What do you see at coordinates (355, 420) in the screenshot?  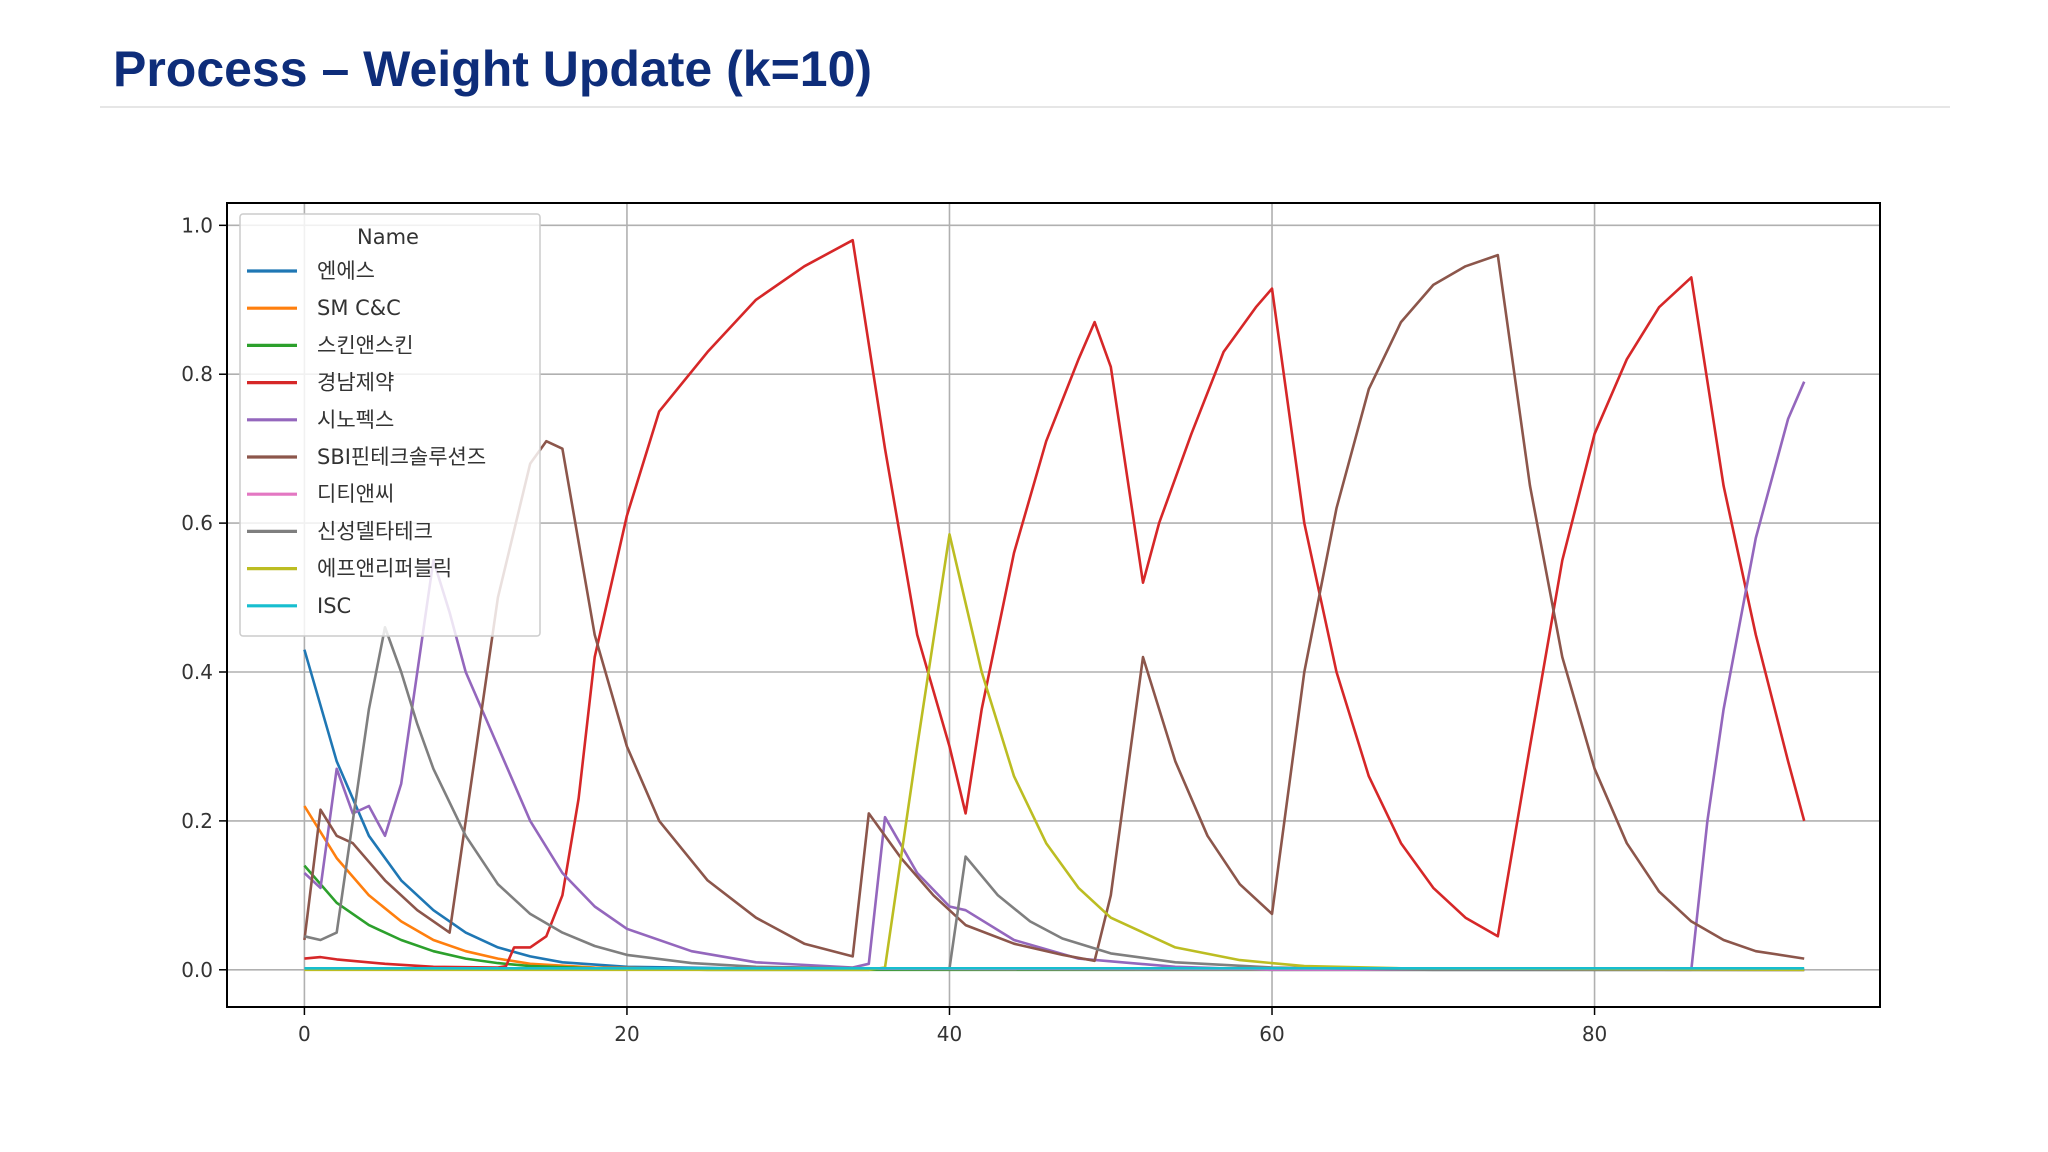 I see `legend-label: 시노펙스` at bounding box center [355, 420].